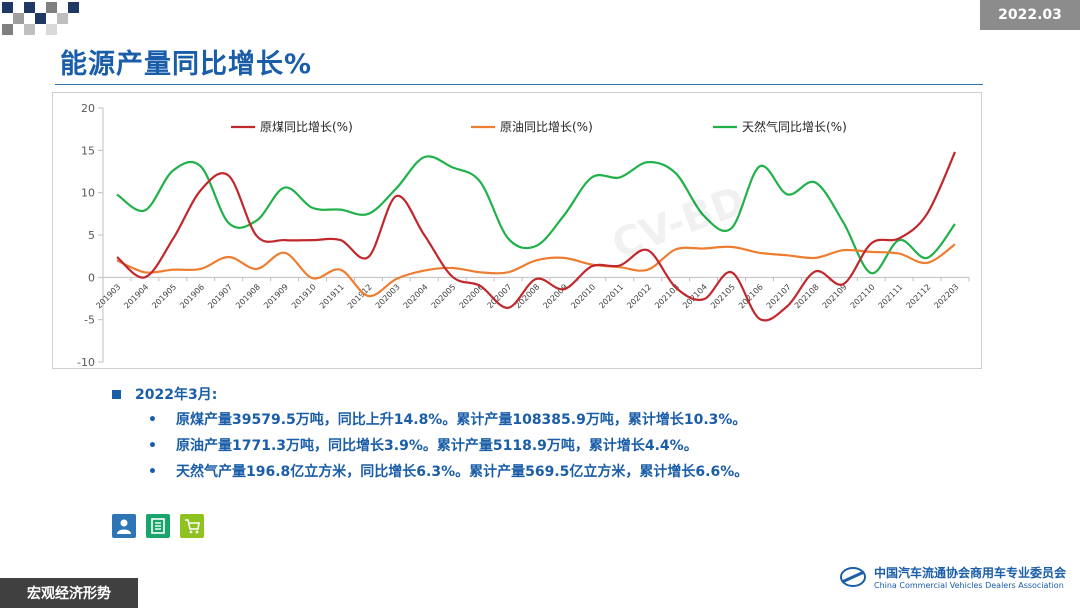 The width and height of the screenshot is (1080, 608). Describe the element at coordinates (69, 593) in the screenshot. I see `section-label: 宏观经济形势` at that location.